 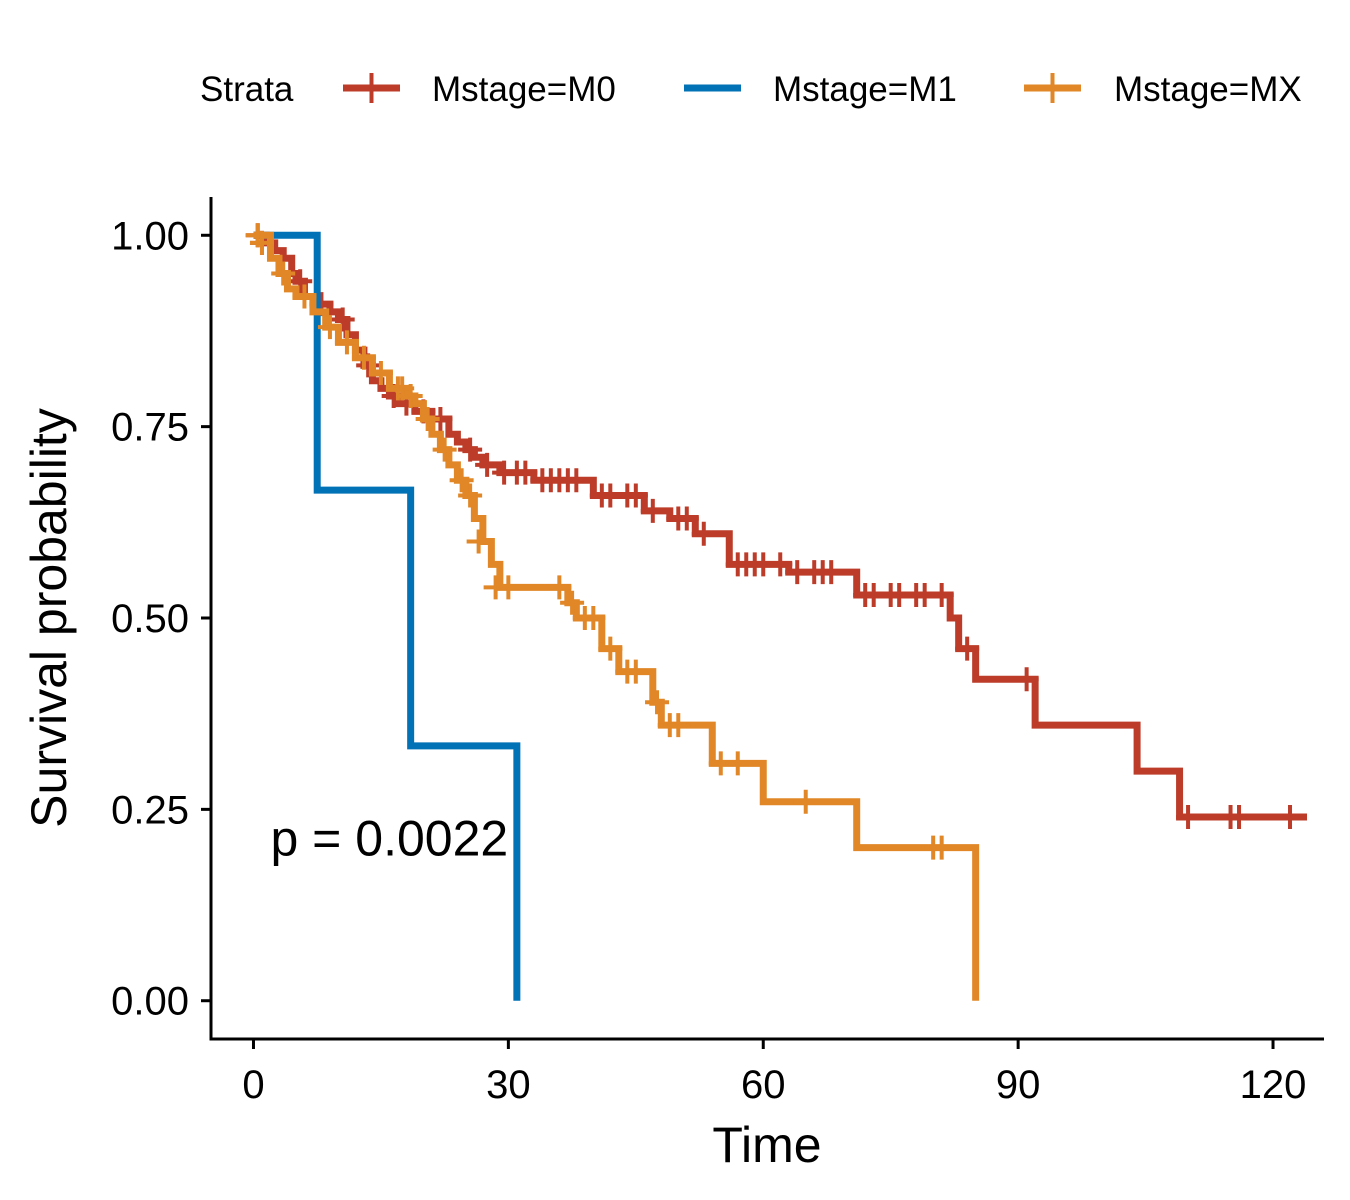 I want to click on legend: Strata Mstage=M0 Mstage=M1 Mstage=MX, so click(x=751, y=89).